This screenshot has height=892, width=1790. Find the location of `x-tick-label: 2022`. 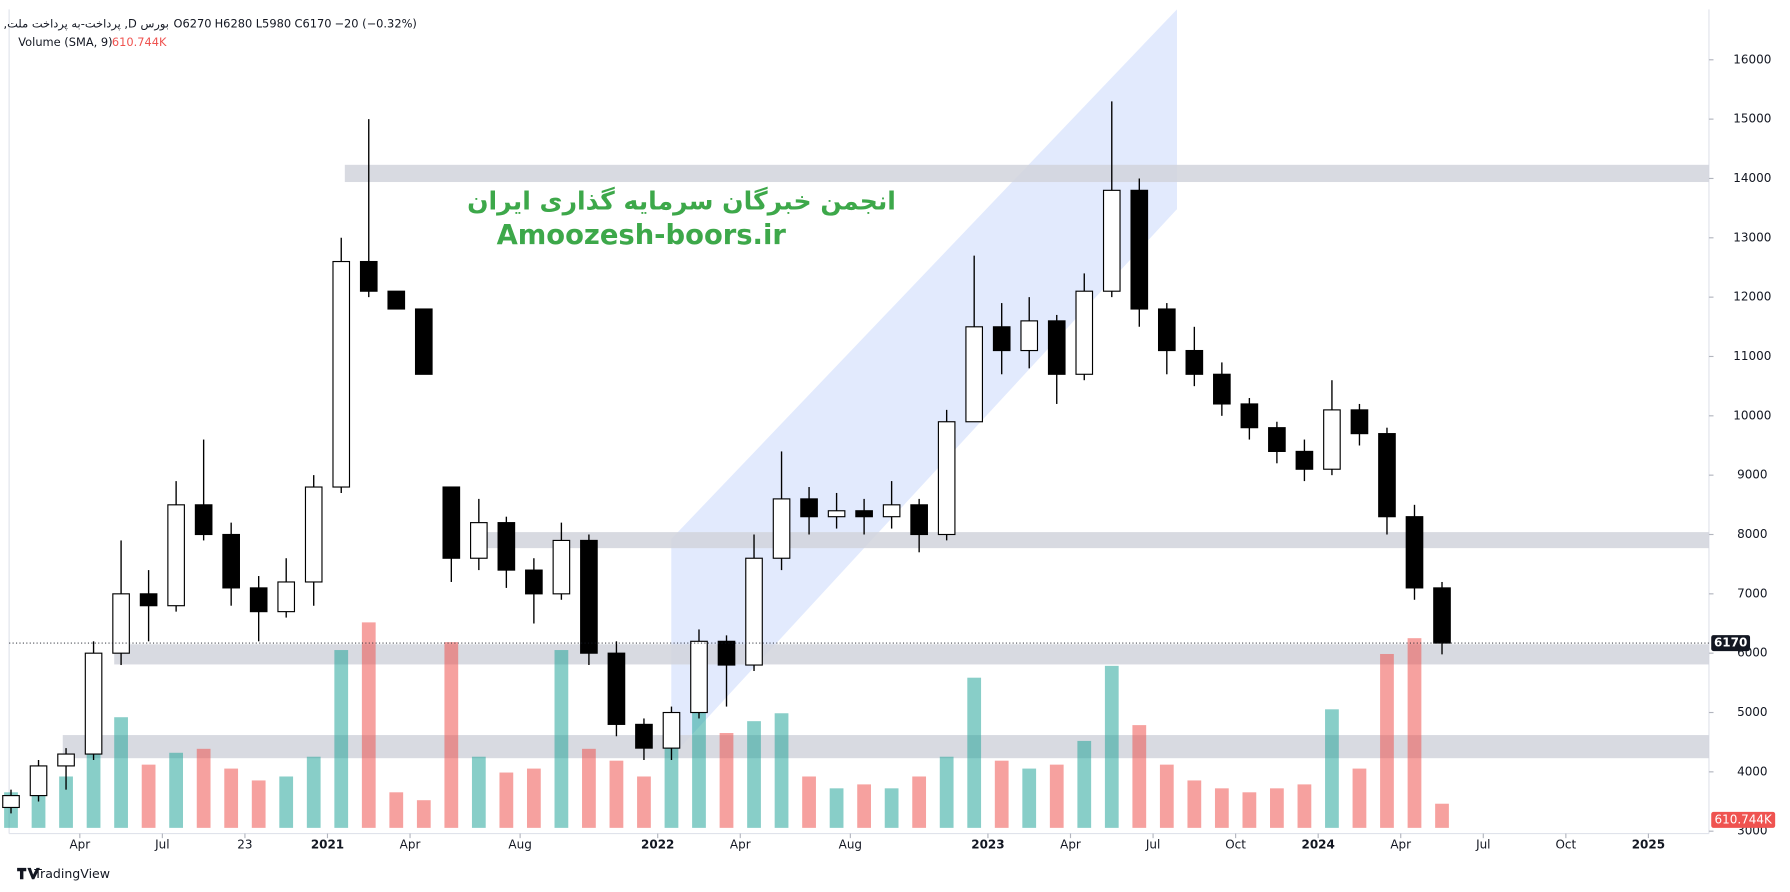

x-tick-label: 2022 is located at coordinates (657, 844).